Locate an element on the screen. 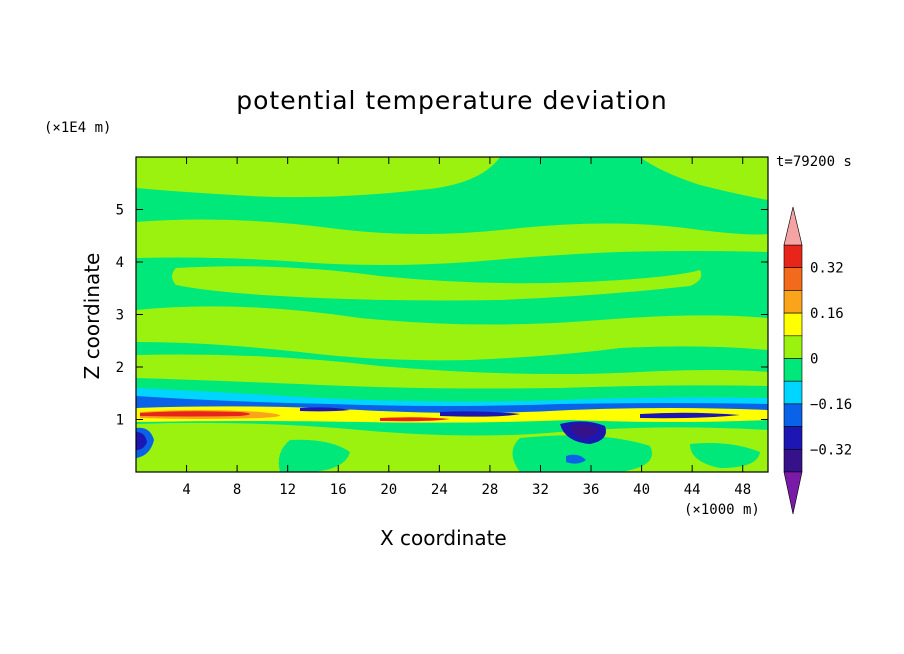 The image size is (904, 654). x-tick-label: 16 is located at coordinates (338, 490).